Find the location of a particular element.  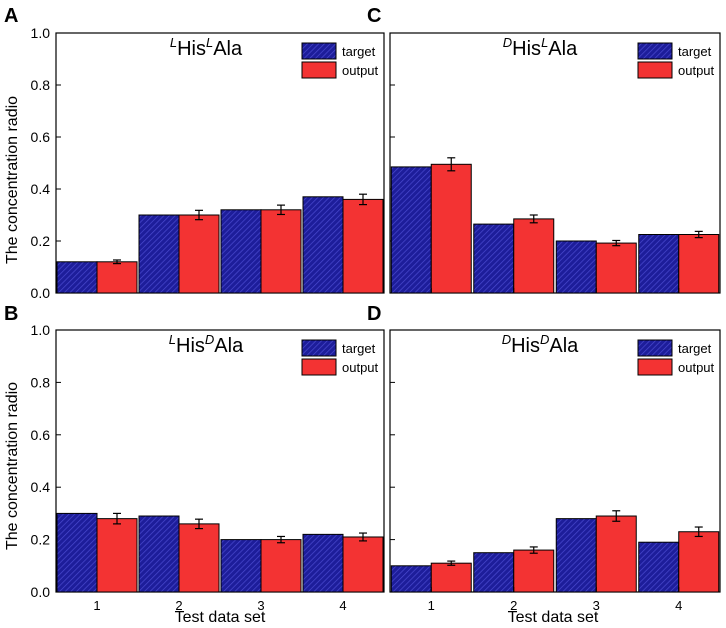

x-axis-label-left: Test data set is located at coordinates (220, 617).